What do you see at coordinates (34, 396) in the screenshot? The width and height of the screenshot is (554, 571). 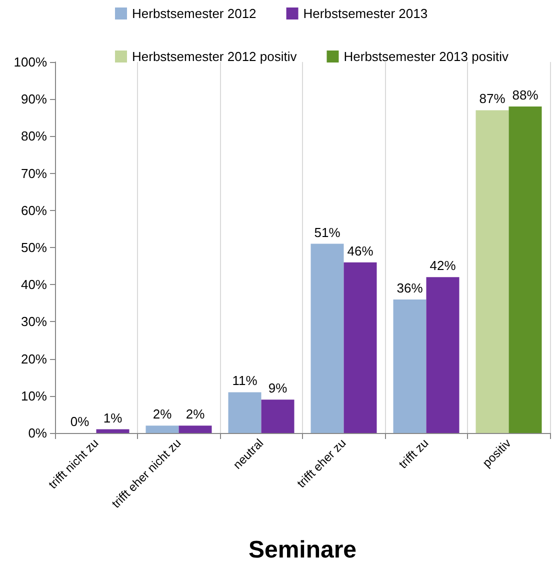 I see `y-tick-label: 10%` at bounding box center [34, 396].